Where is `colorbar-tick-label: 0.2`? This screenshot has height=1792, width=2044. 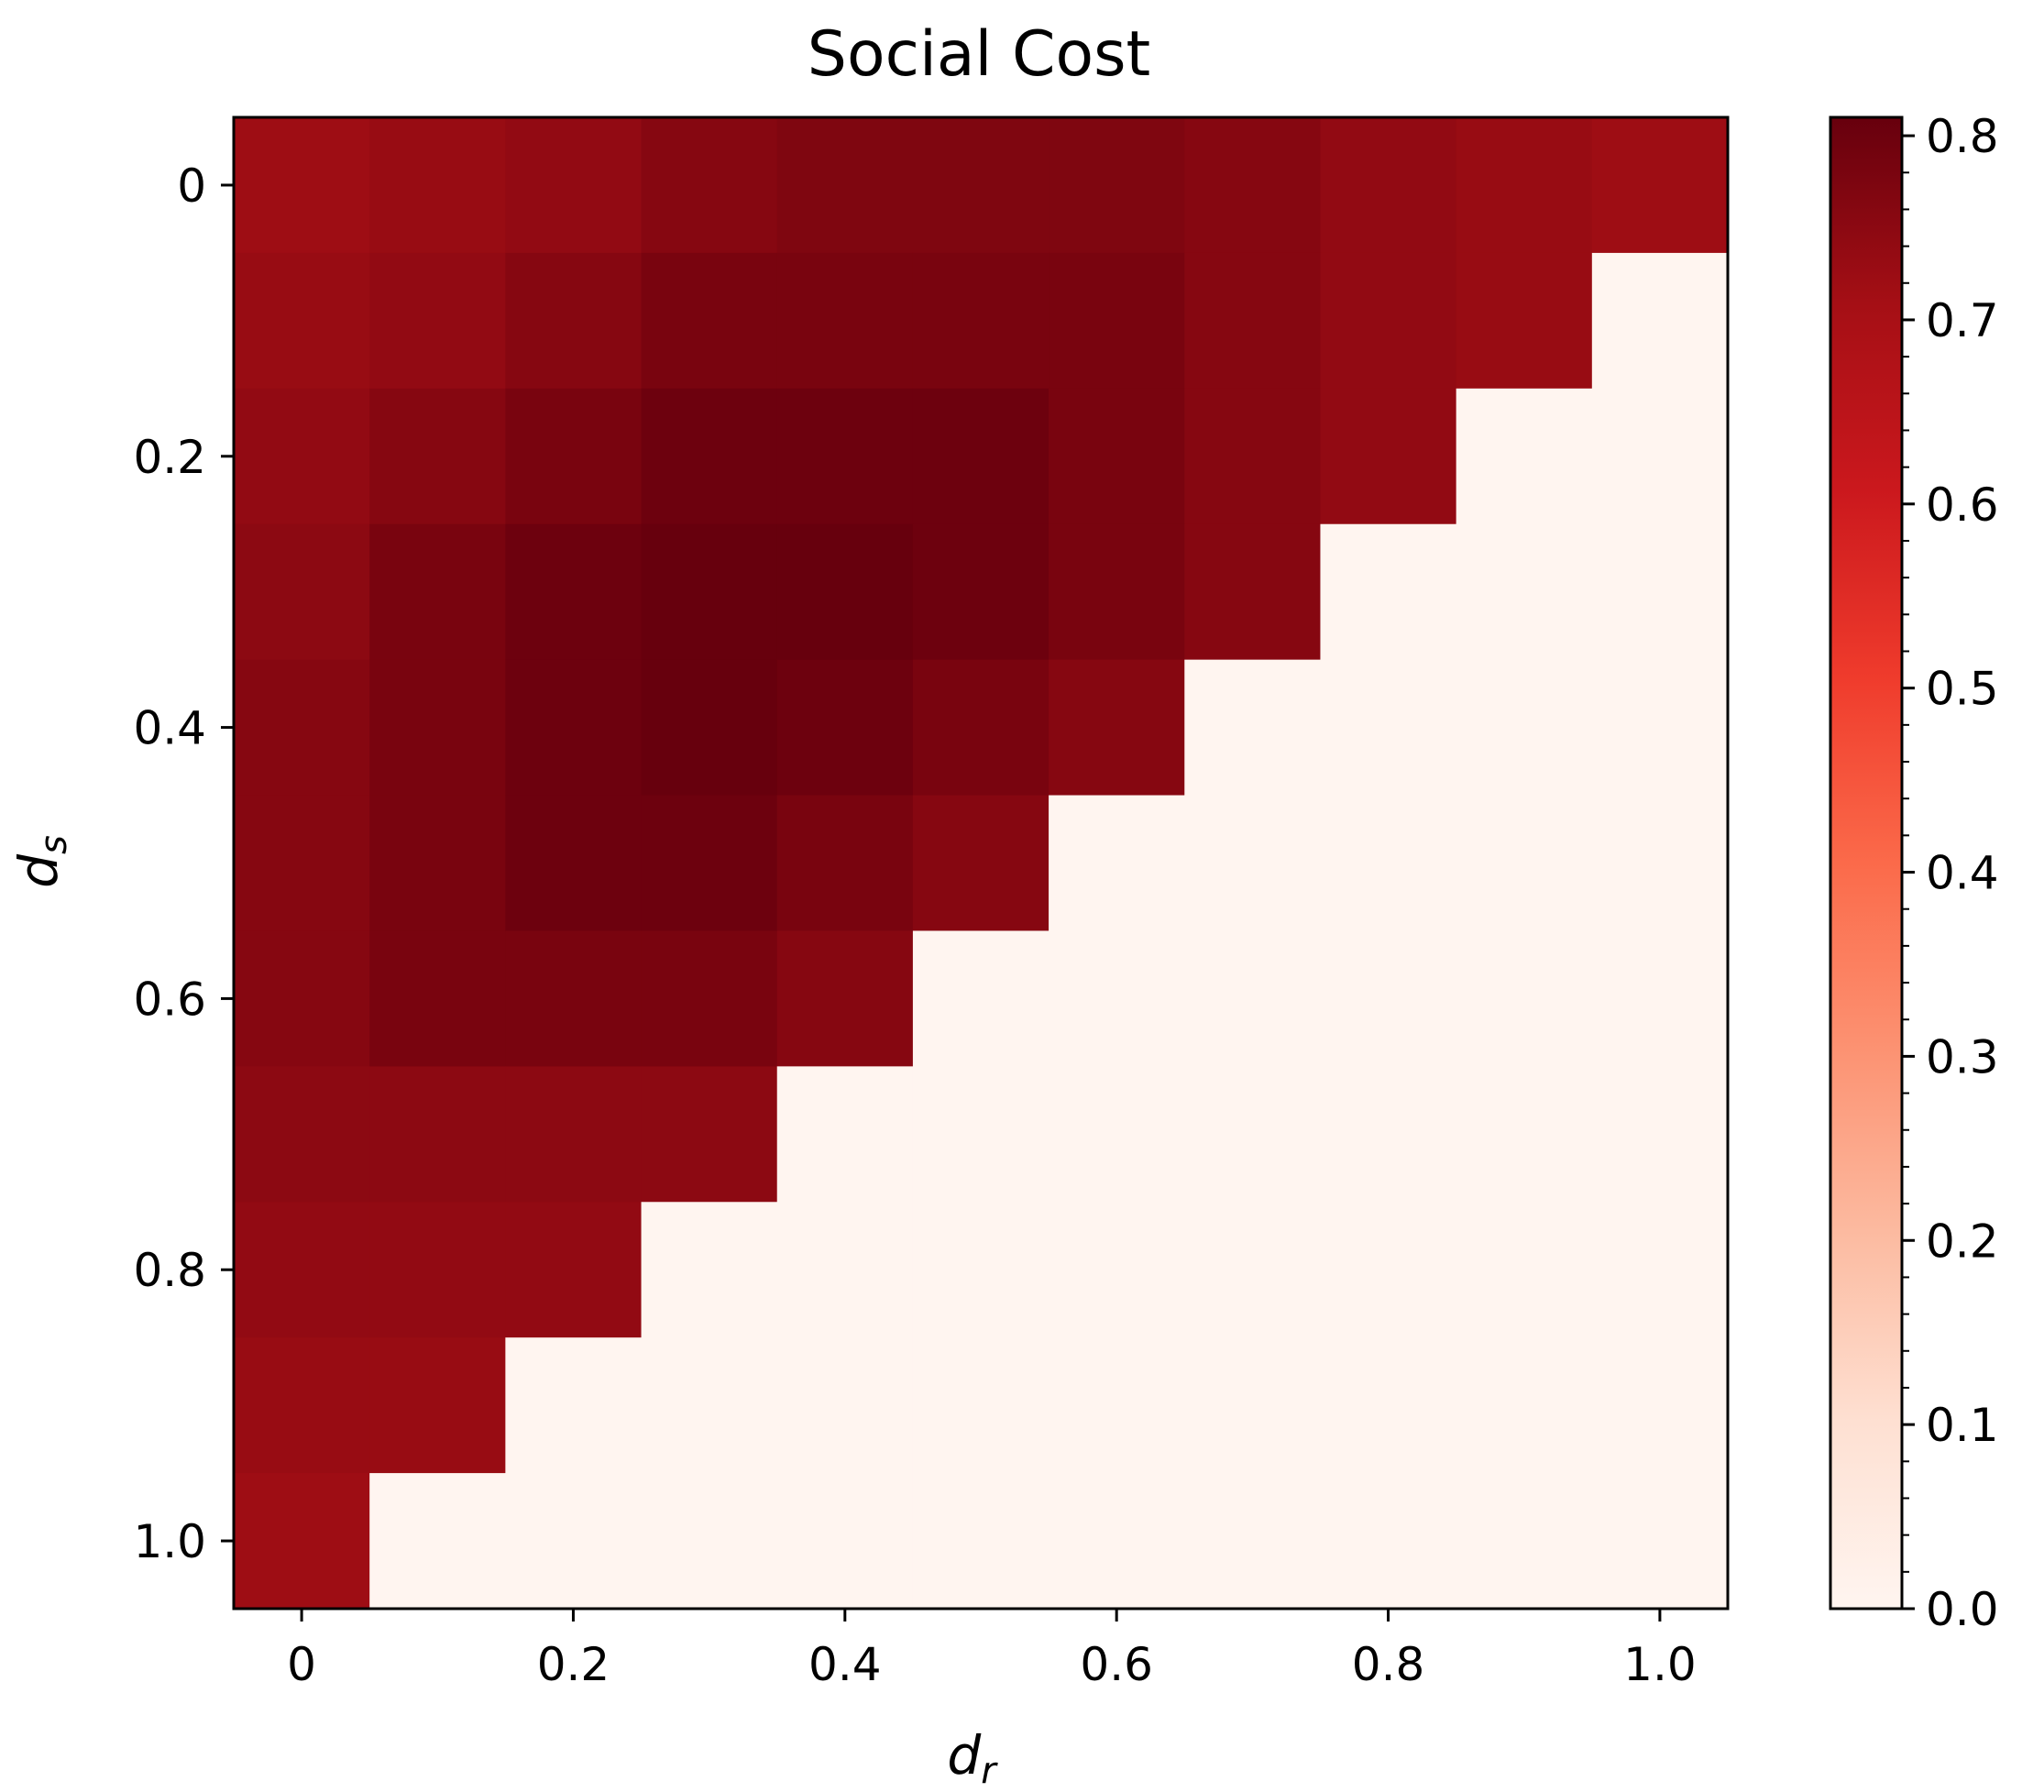
colorbar-tick-label: 0.2 is located at coordinates (1963, 1241).